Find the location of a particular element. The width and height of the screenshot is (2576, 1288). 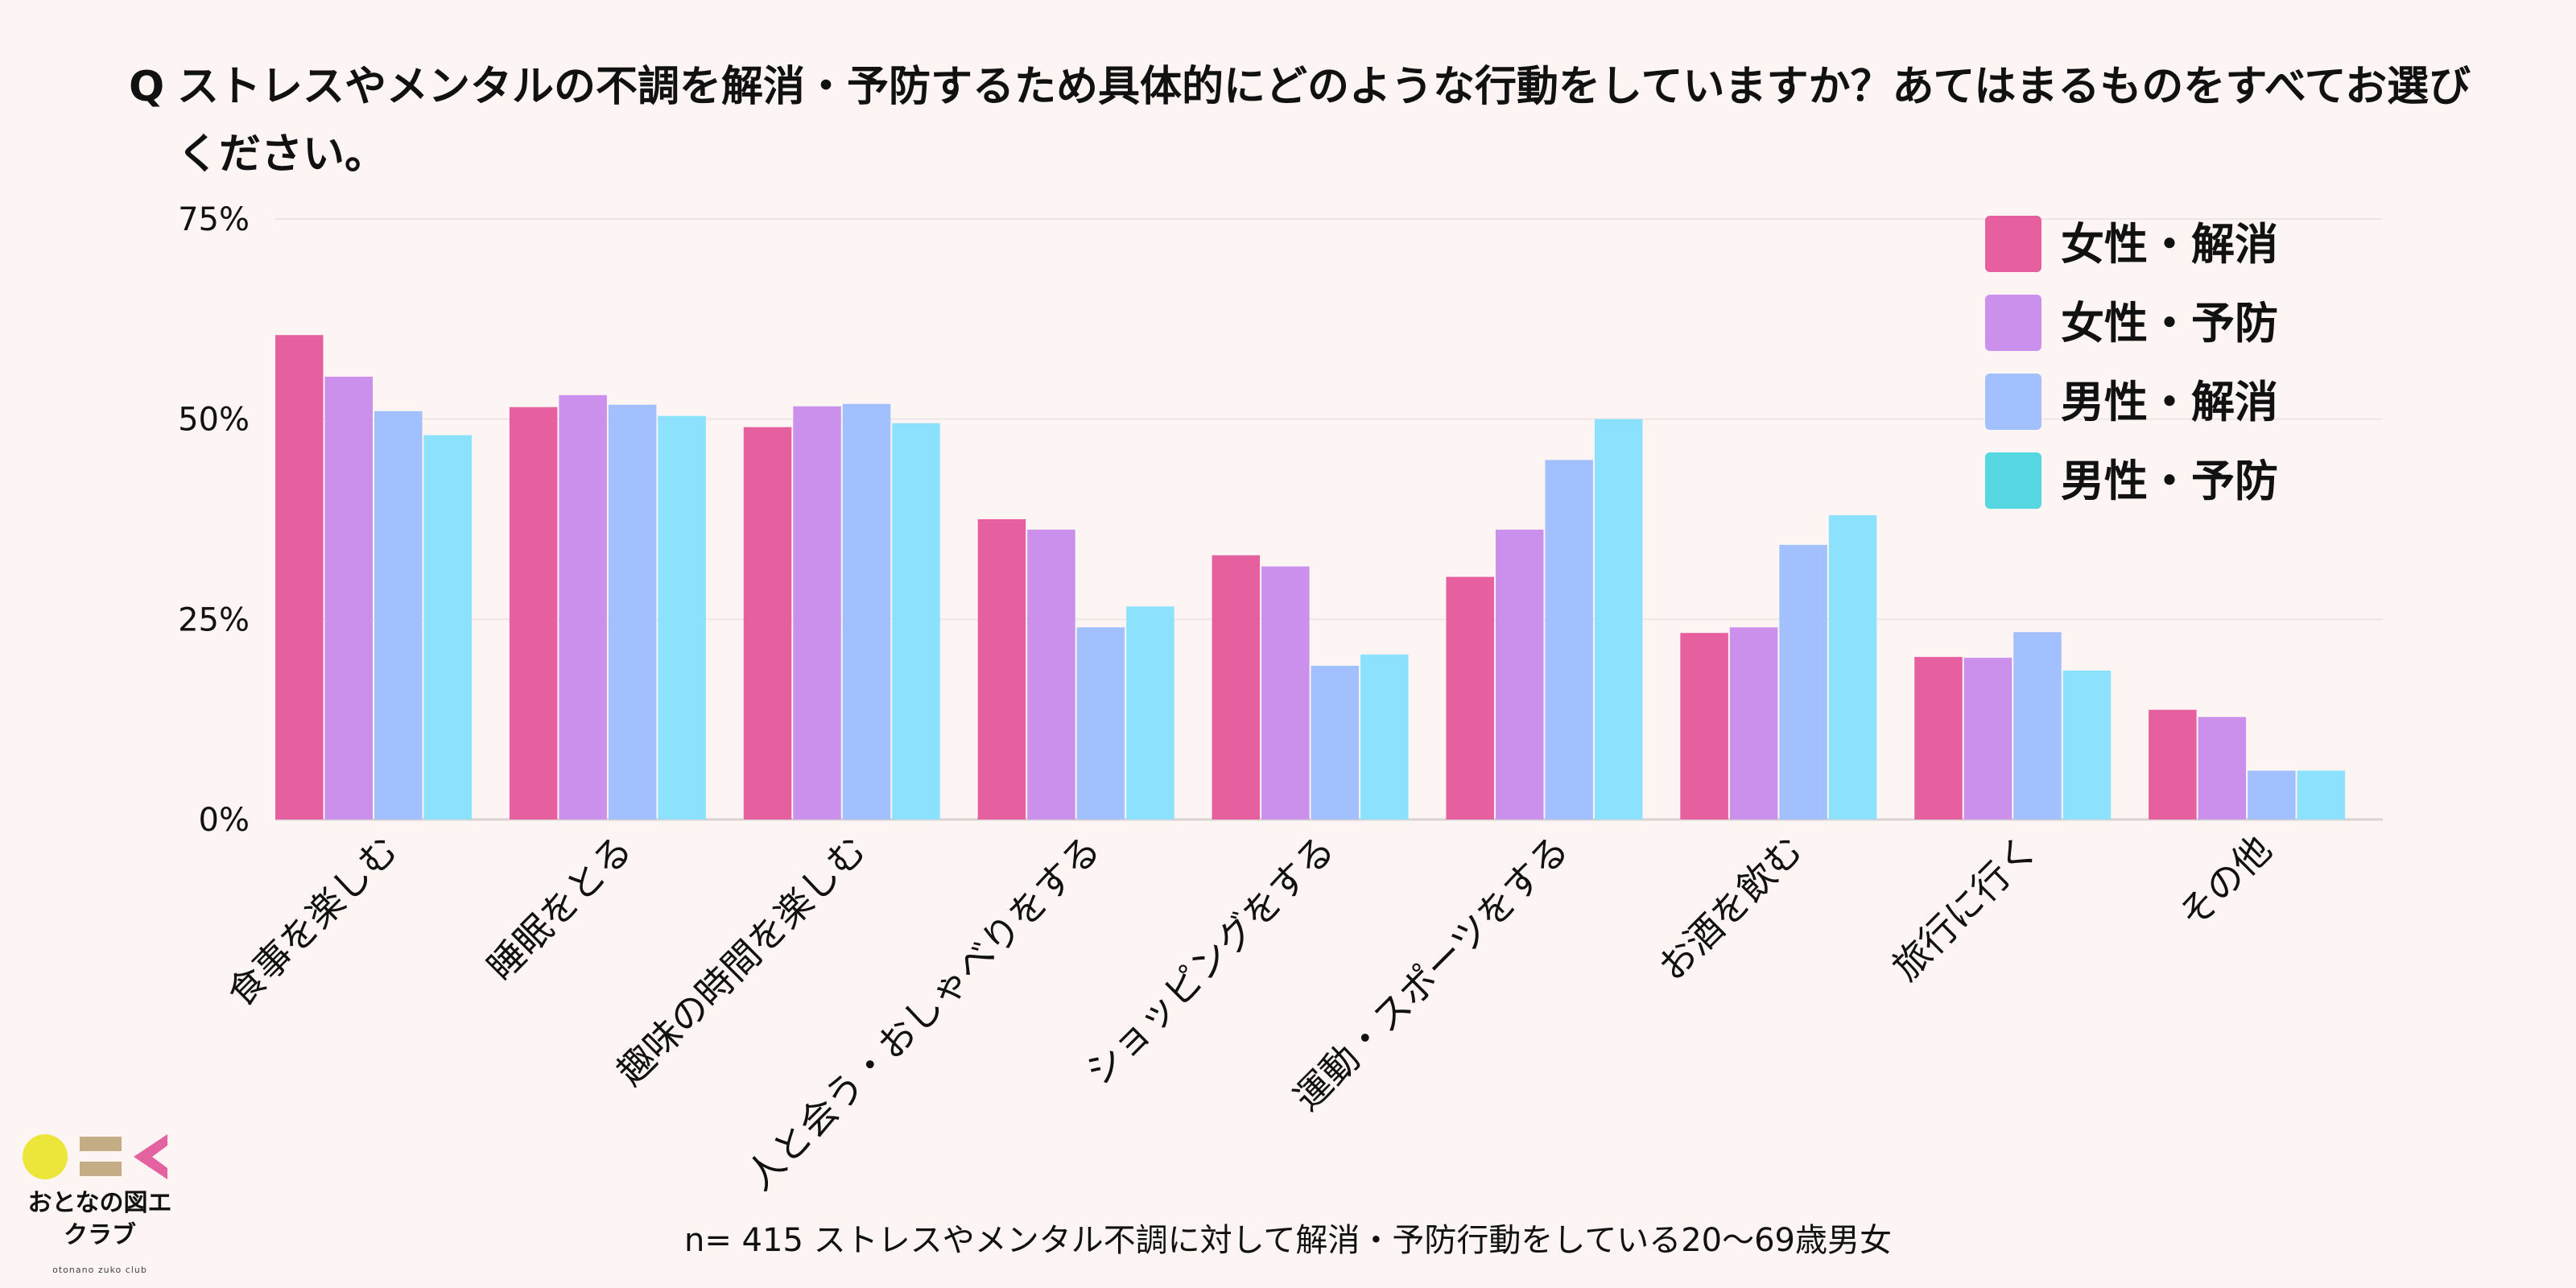

legend-label: 男性・予防 is located at coordinates (2169, 481).